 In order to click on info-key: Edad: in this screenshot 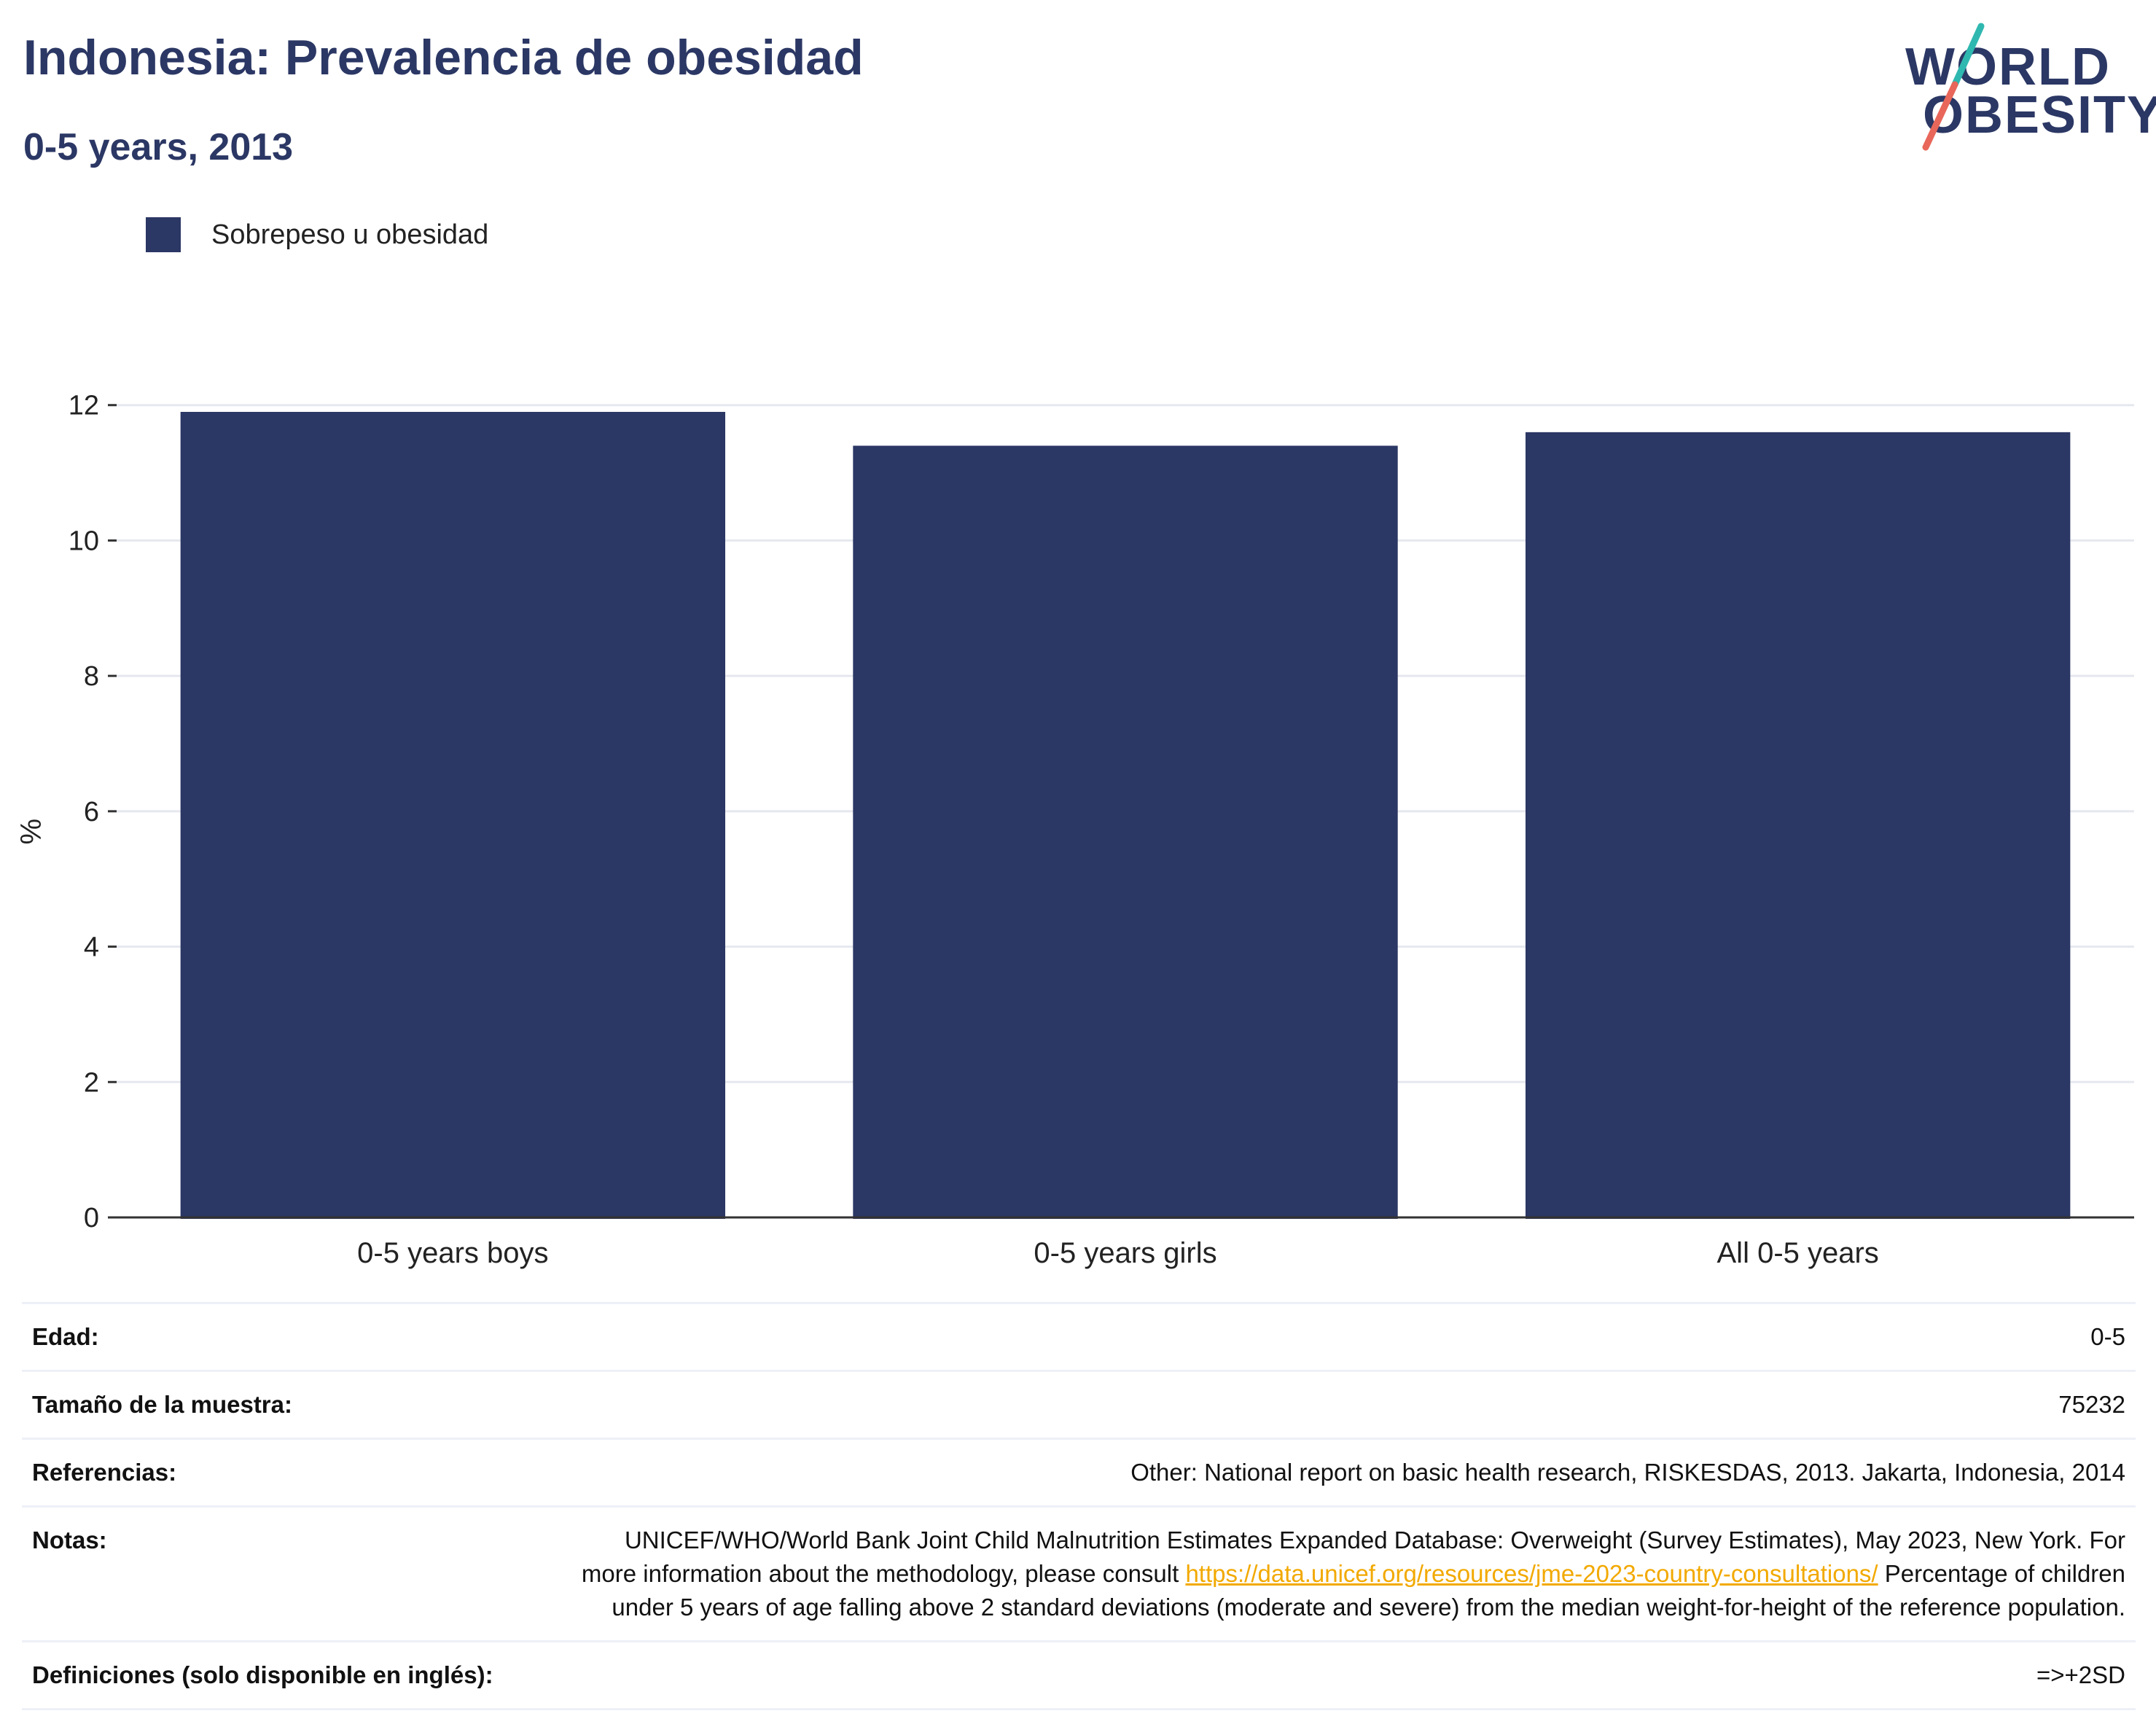, I will do `click(65, 1336)`.